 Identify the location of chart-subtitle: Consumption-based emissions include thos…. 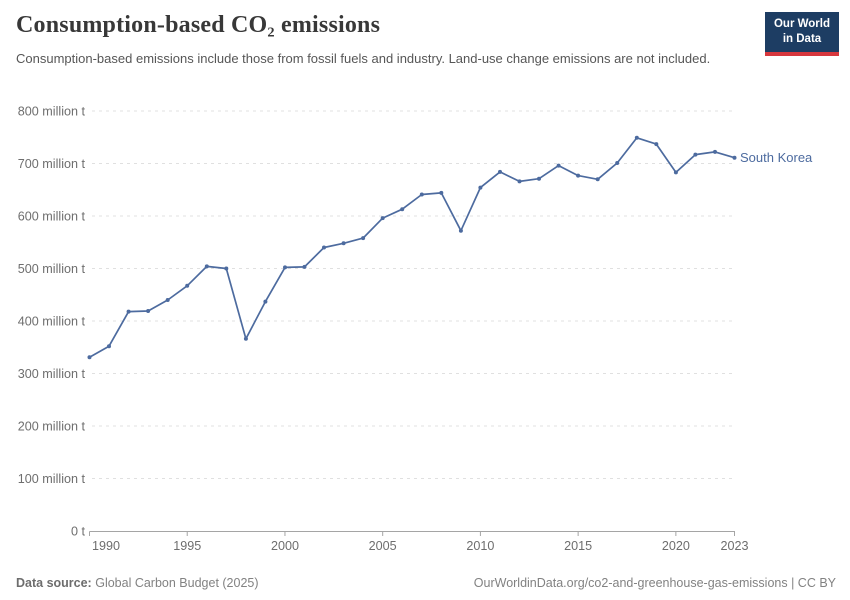
(363, 58).